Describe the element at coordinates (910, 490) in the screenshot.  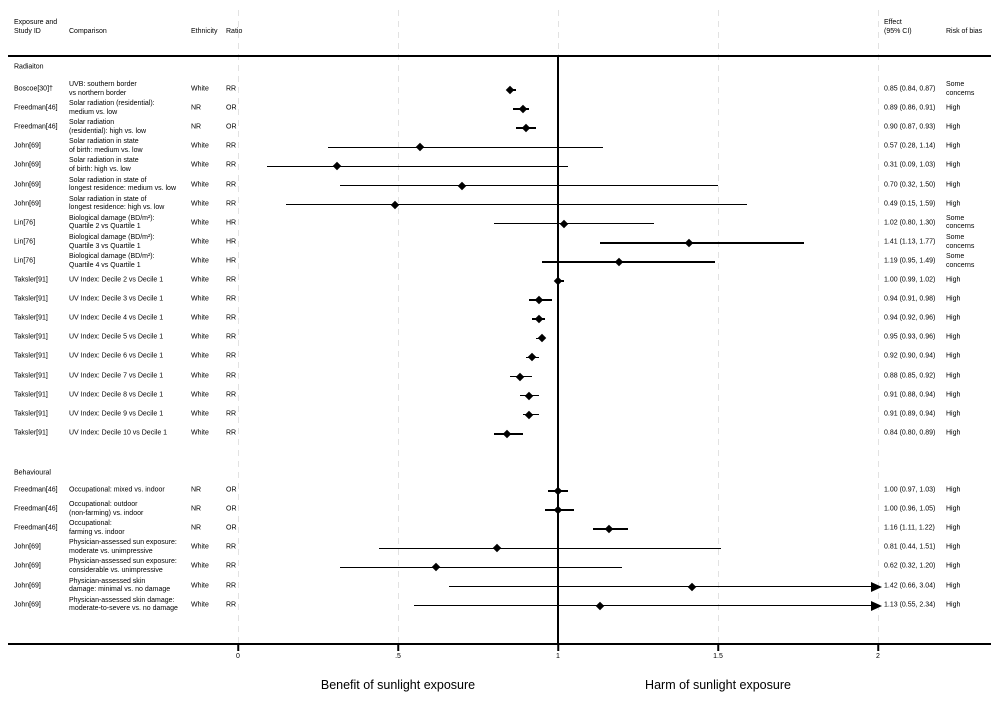
I see `effect-cell: 1.00 (0.97, 1.03)` at that location.